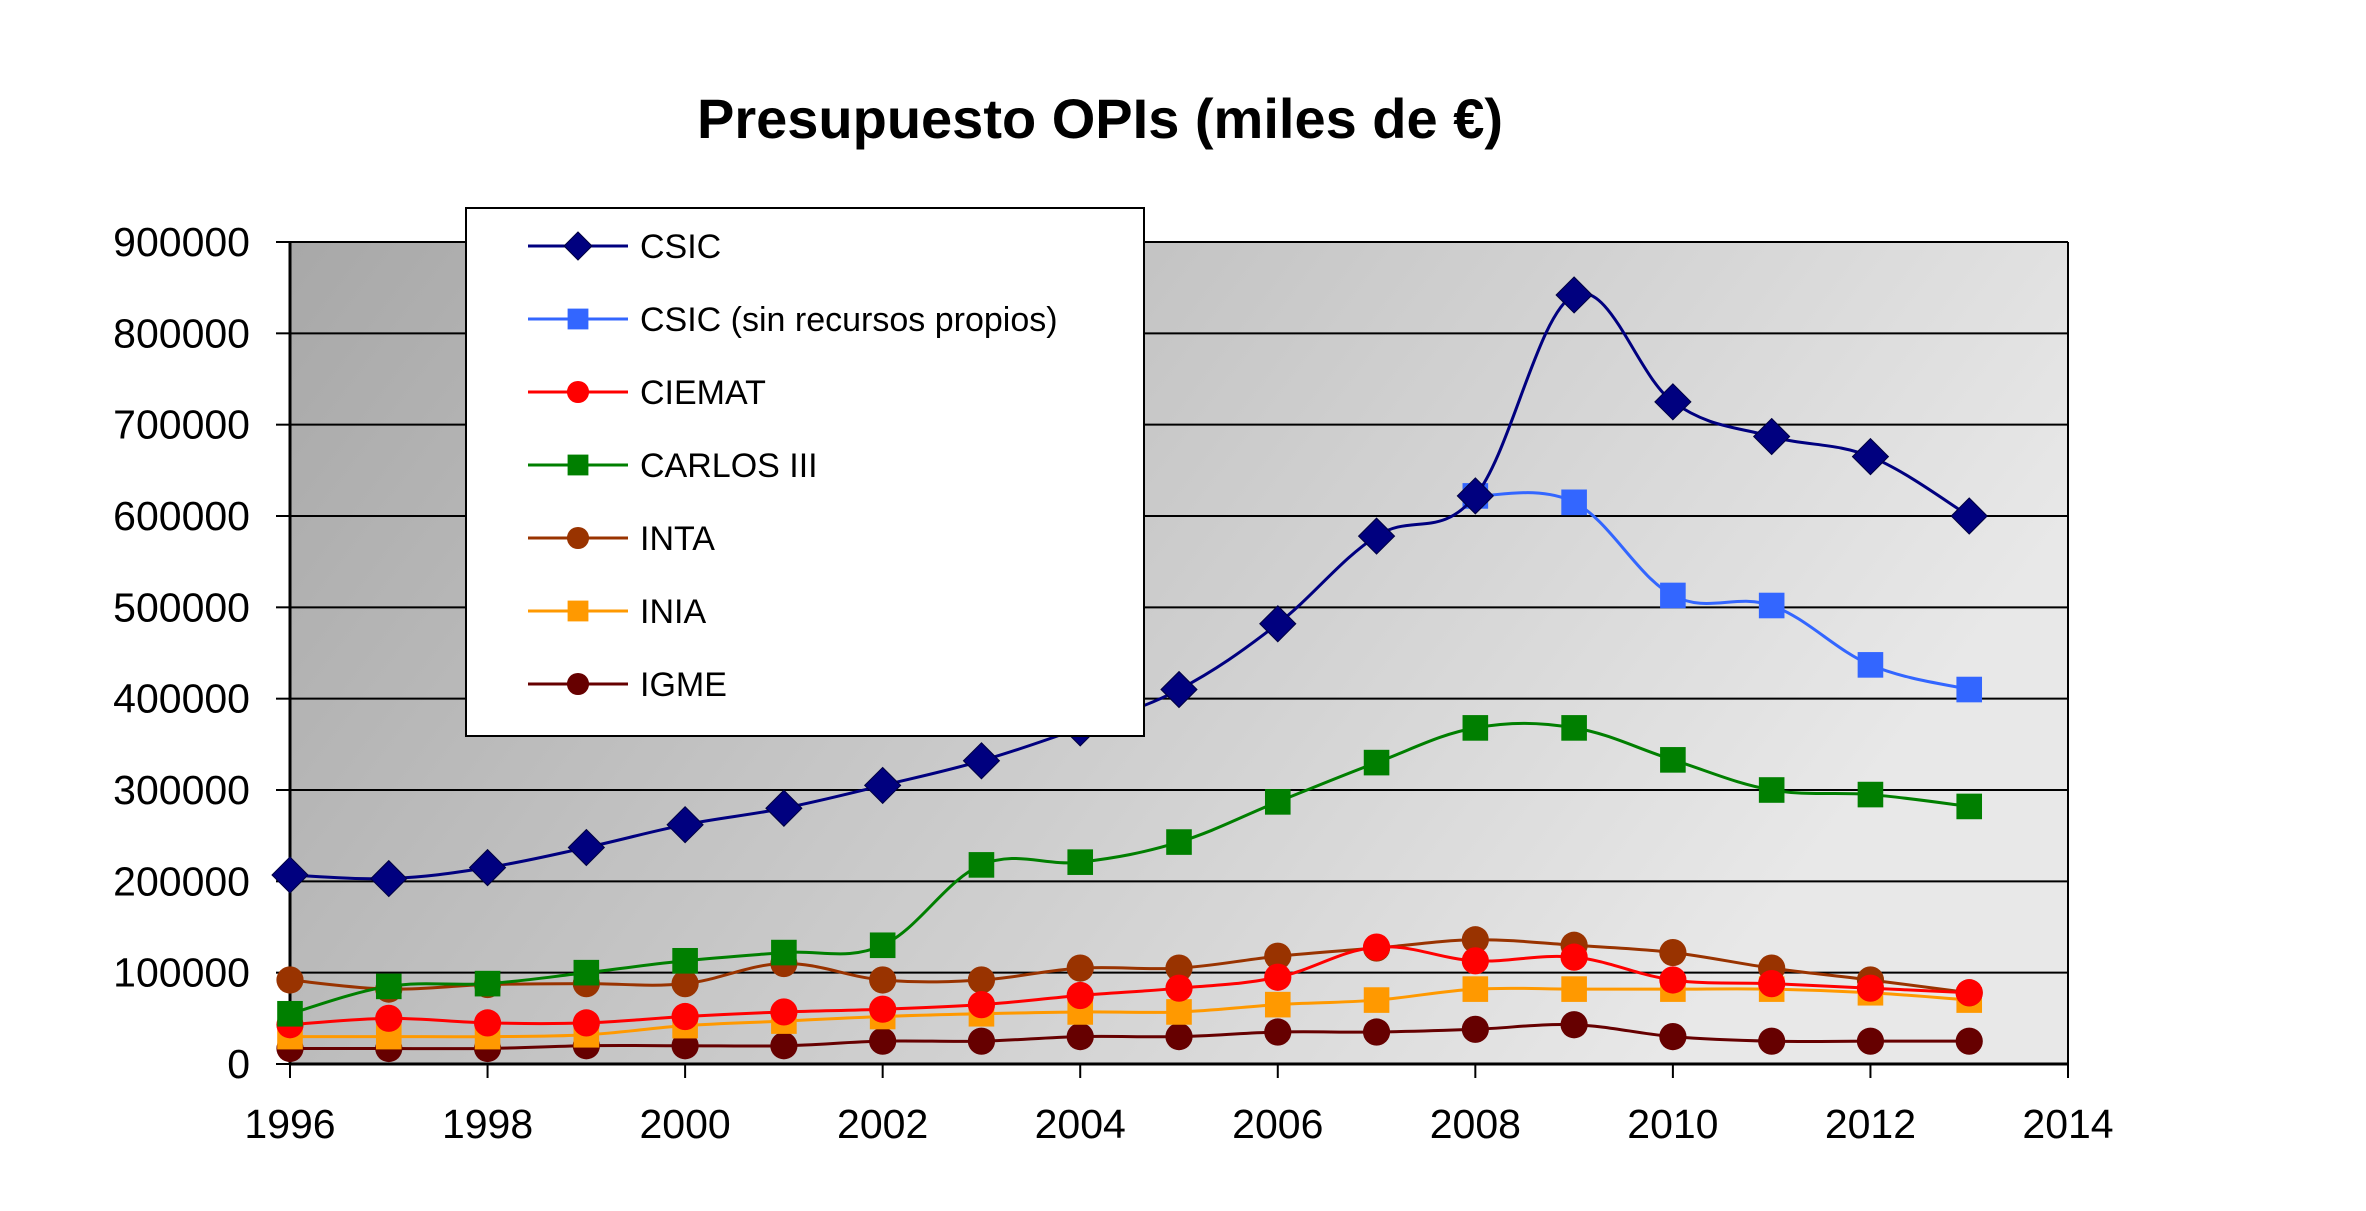 The width and height of the screenshot is (2366, 1211). I want to click on y-tick-label: 100000, so click(181, 973).